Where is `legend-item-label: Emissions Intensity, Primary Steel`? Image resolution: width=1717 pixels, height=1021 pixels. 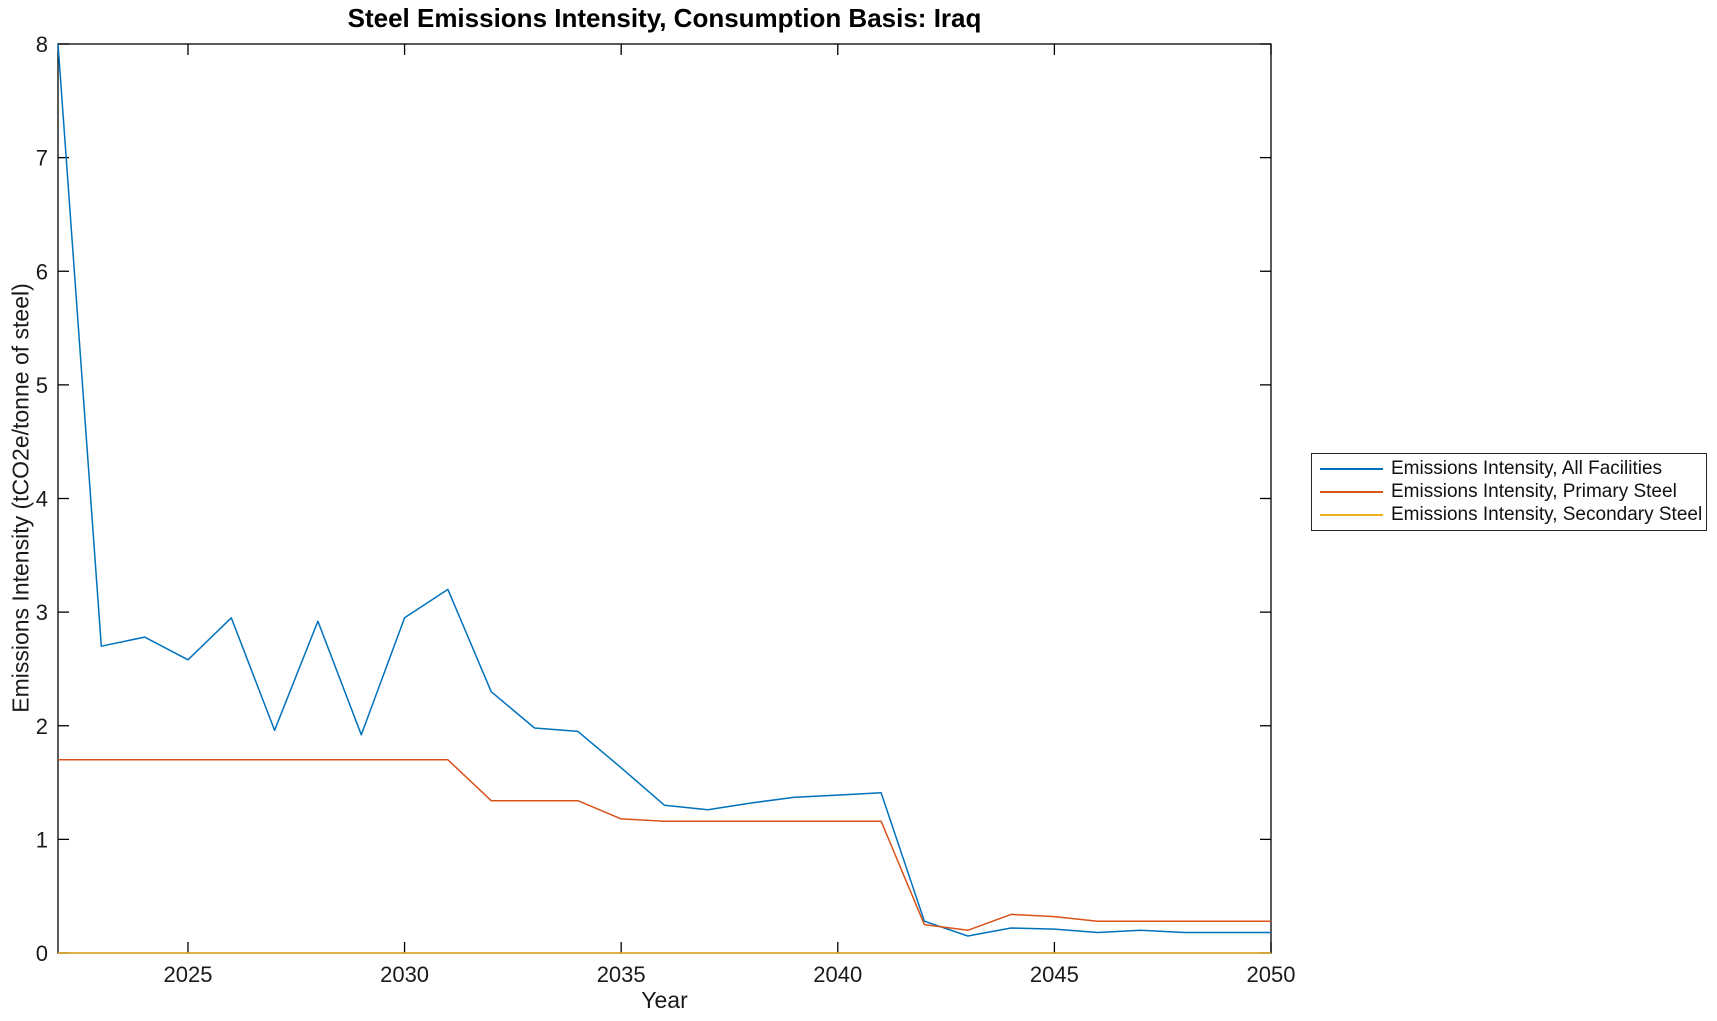
legend-item-label: Emissions Intensity, Primary Steel is located at coordinates (1534, 491).